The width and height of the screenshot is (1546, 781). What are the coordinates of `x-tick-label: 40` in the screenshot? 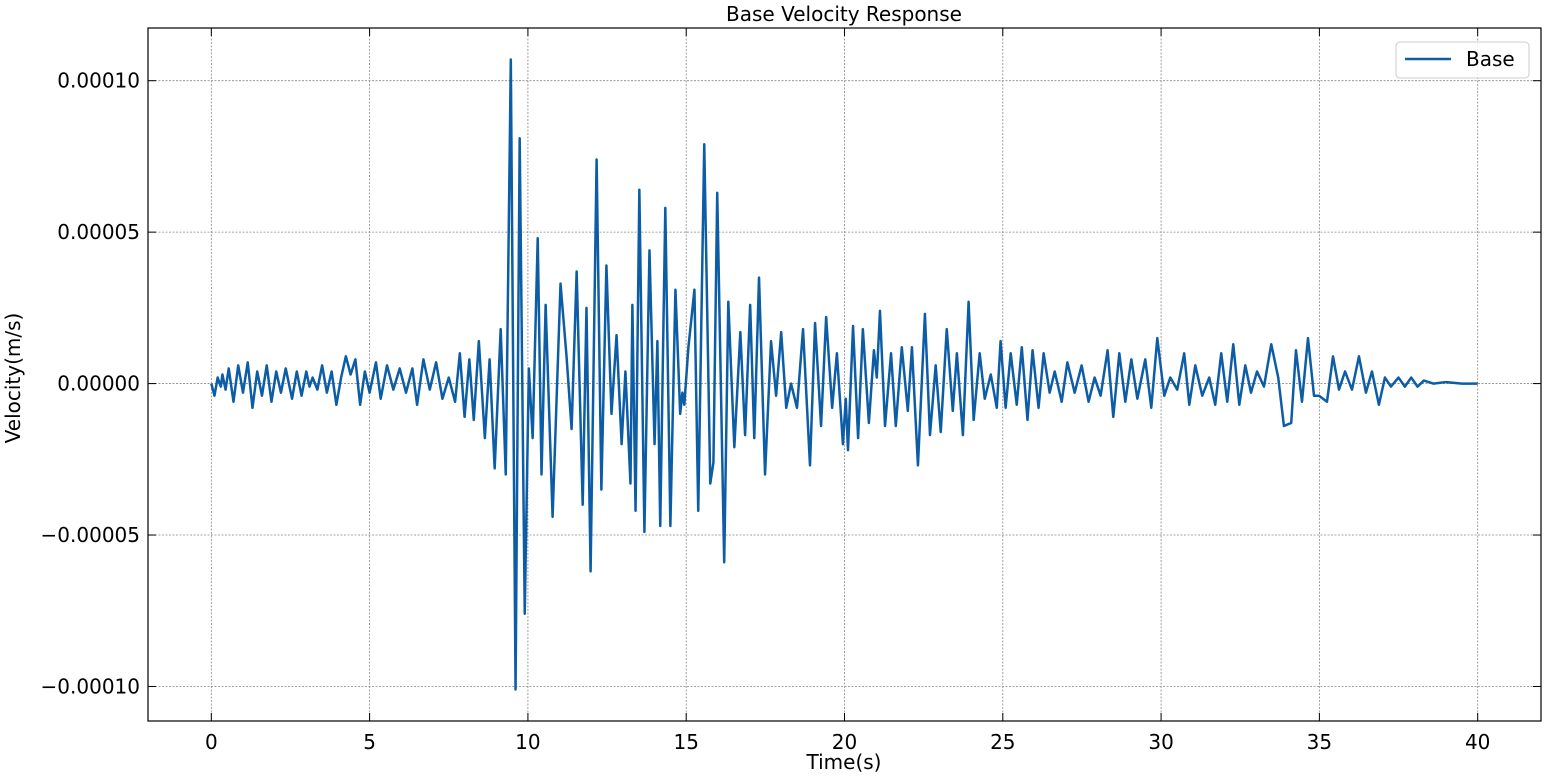 It's located at (1477, 742).